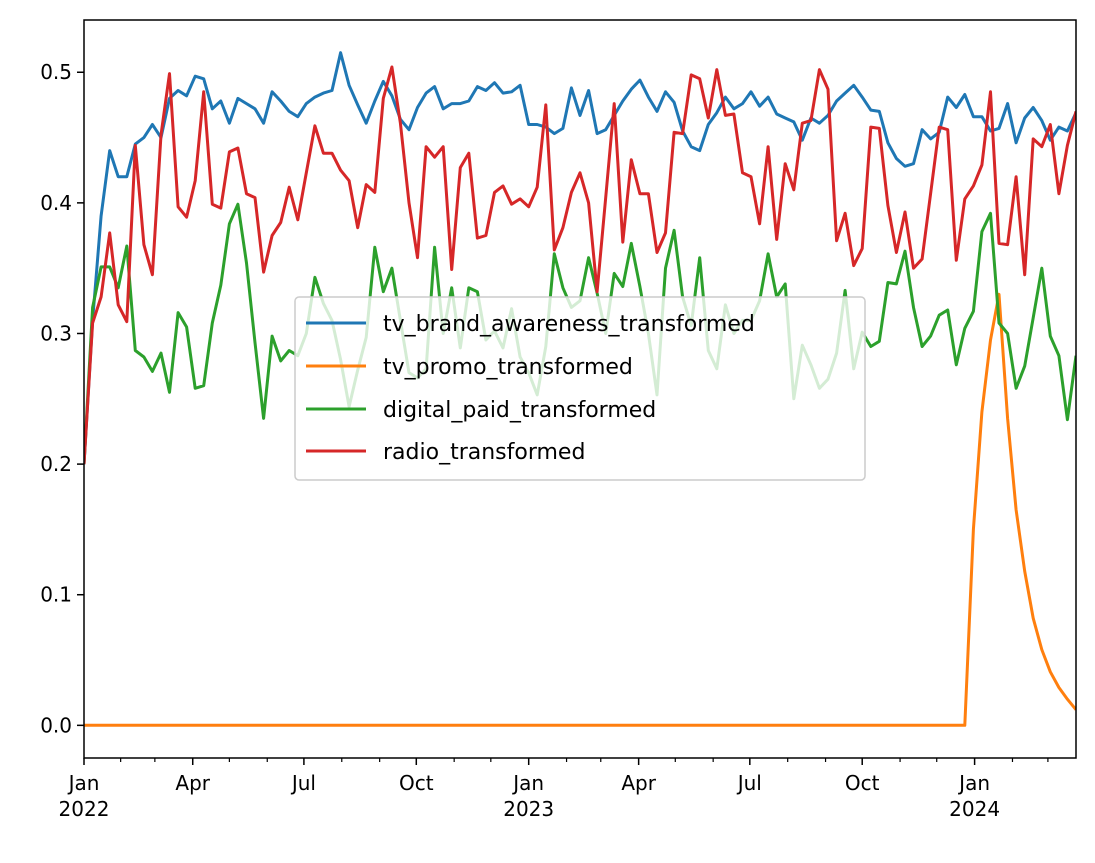  Describe the element at coordinates (569, 324) in the screenshot. I see `legend-label-tv-brand-awareness: tv_brand_awareness_transformed` at that location.